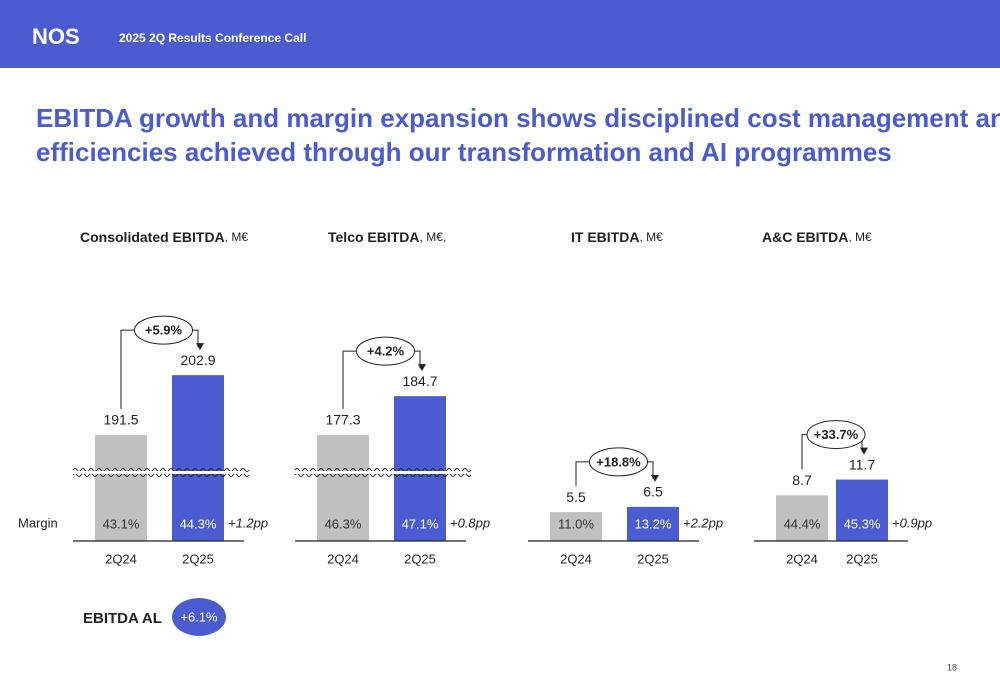 This screenshot has height=685, width=1000. What do you see at coordinates (703, 522) in the screenshot?
I see `margin-change: +2.2pp` at bounding box center [703, 522].